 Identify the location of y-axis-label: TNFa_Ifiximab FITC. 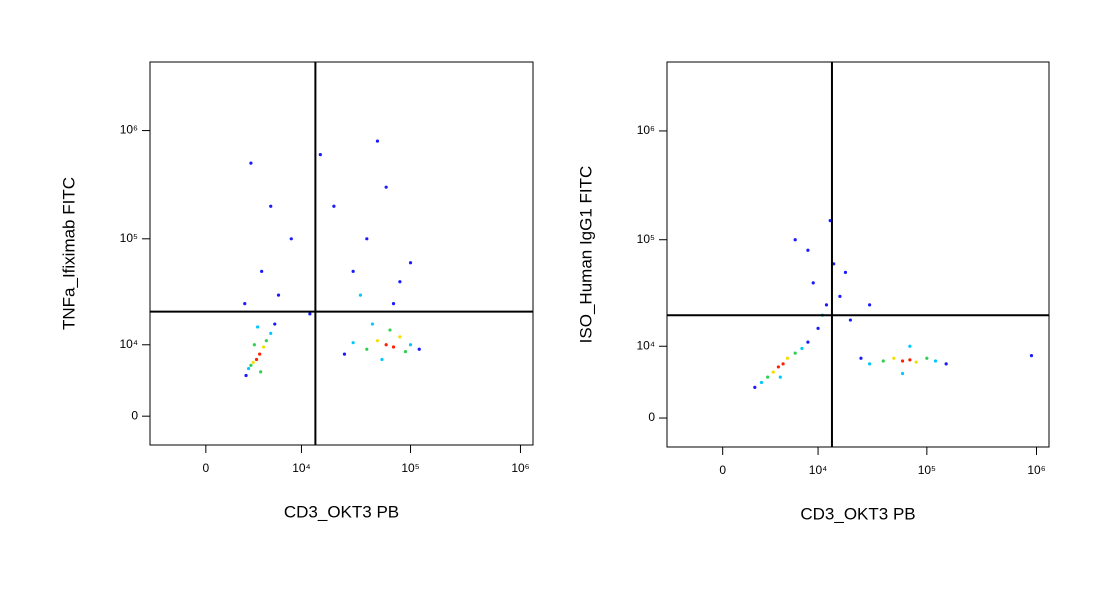
(68, 253).